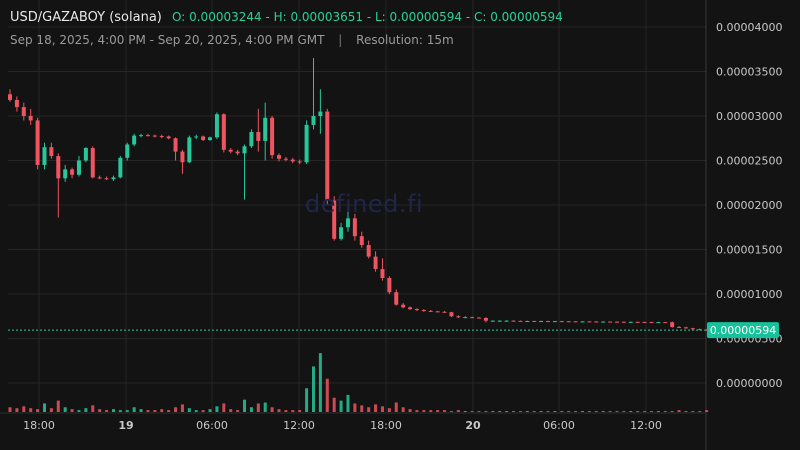  Describe the element at coordinates (358, 383) in the screenshot. I see `volume-bars` at that location.